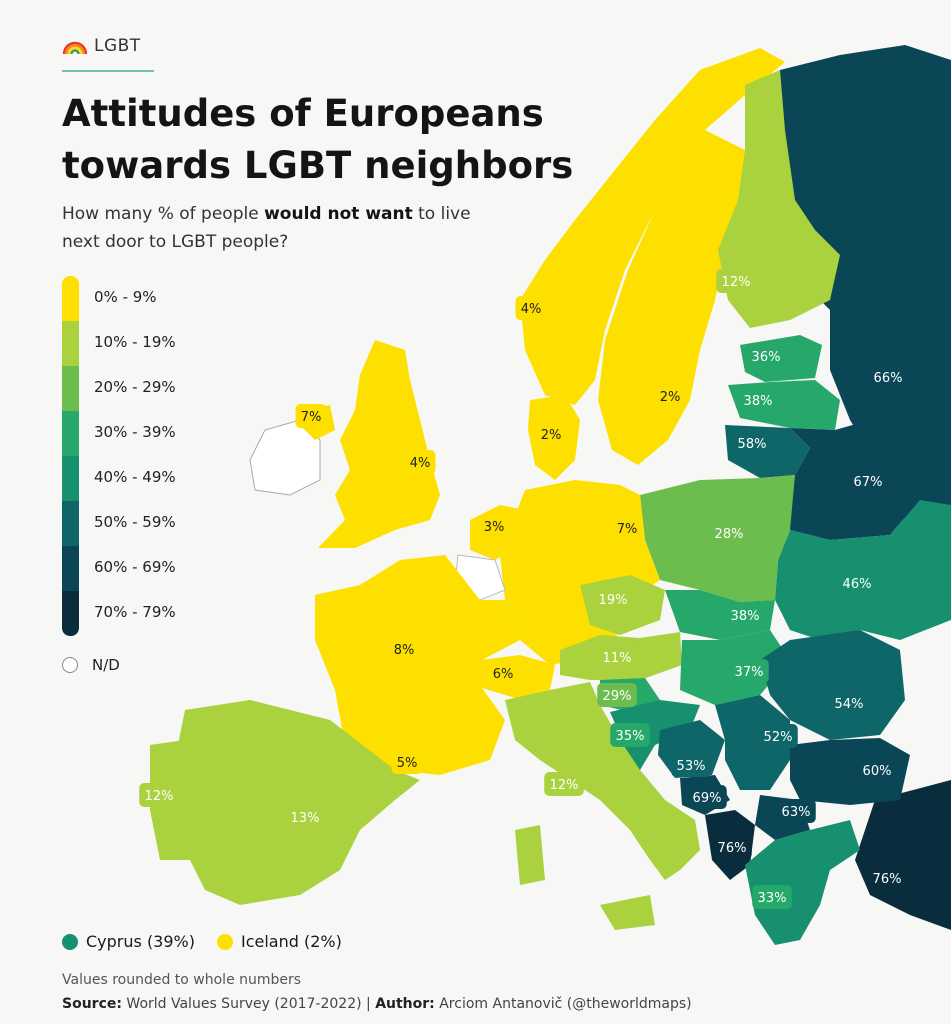  Describe the element at coordinates (266, 228) in the screenshot. I see `subtitle-post: to live next door to LGBT people?` at that location.